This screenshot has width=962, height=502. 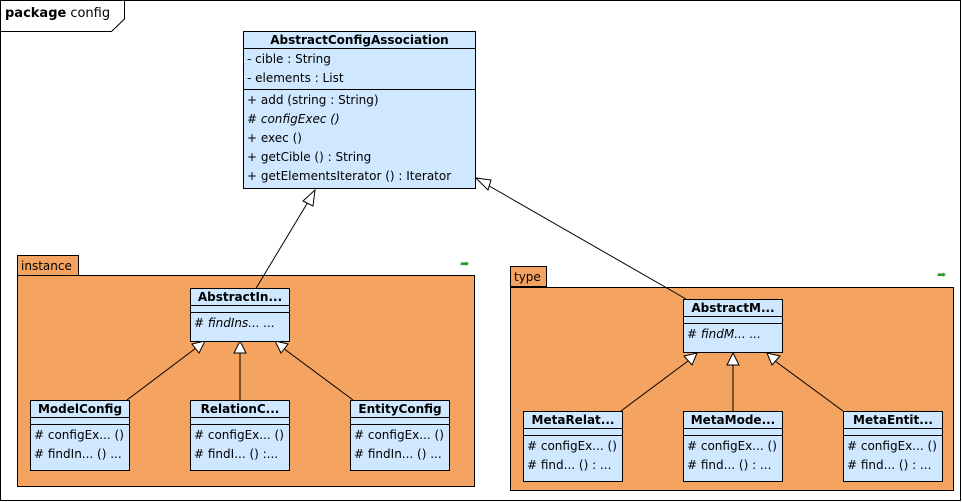 What do you see at coordinates (80, 409) in the screenshot?
I see `class-name: ModelConfig` at bounding box center [80, 409].